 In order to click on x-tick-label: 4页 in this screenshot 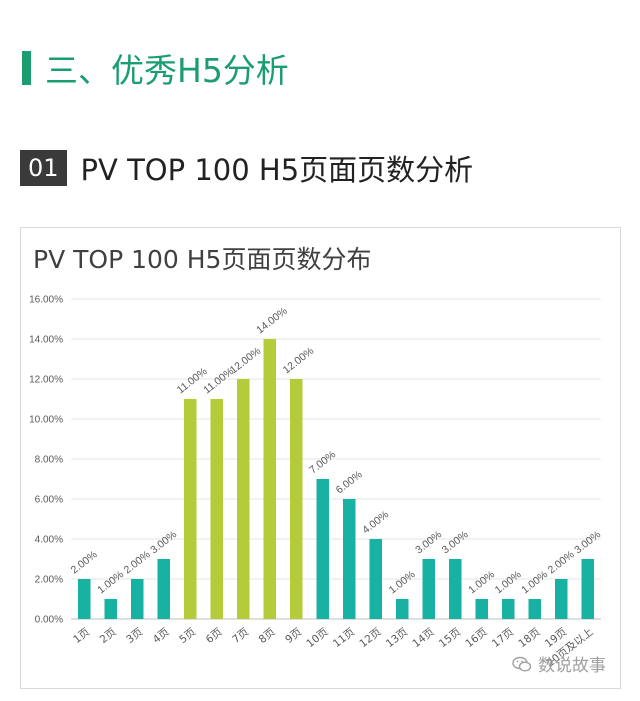, I will do `click(161, 636)`.